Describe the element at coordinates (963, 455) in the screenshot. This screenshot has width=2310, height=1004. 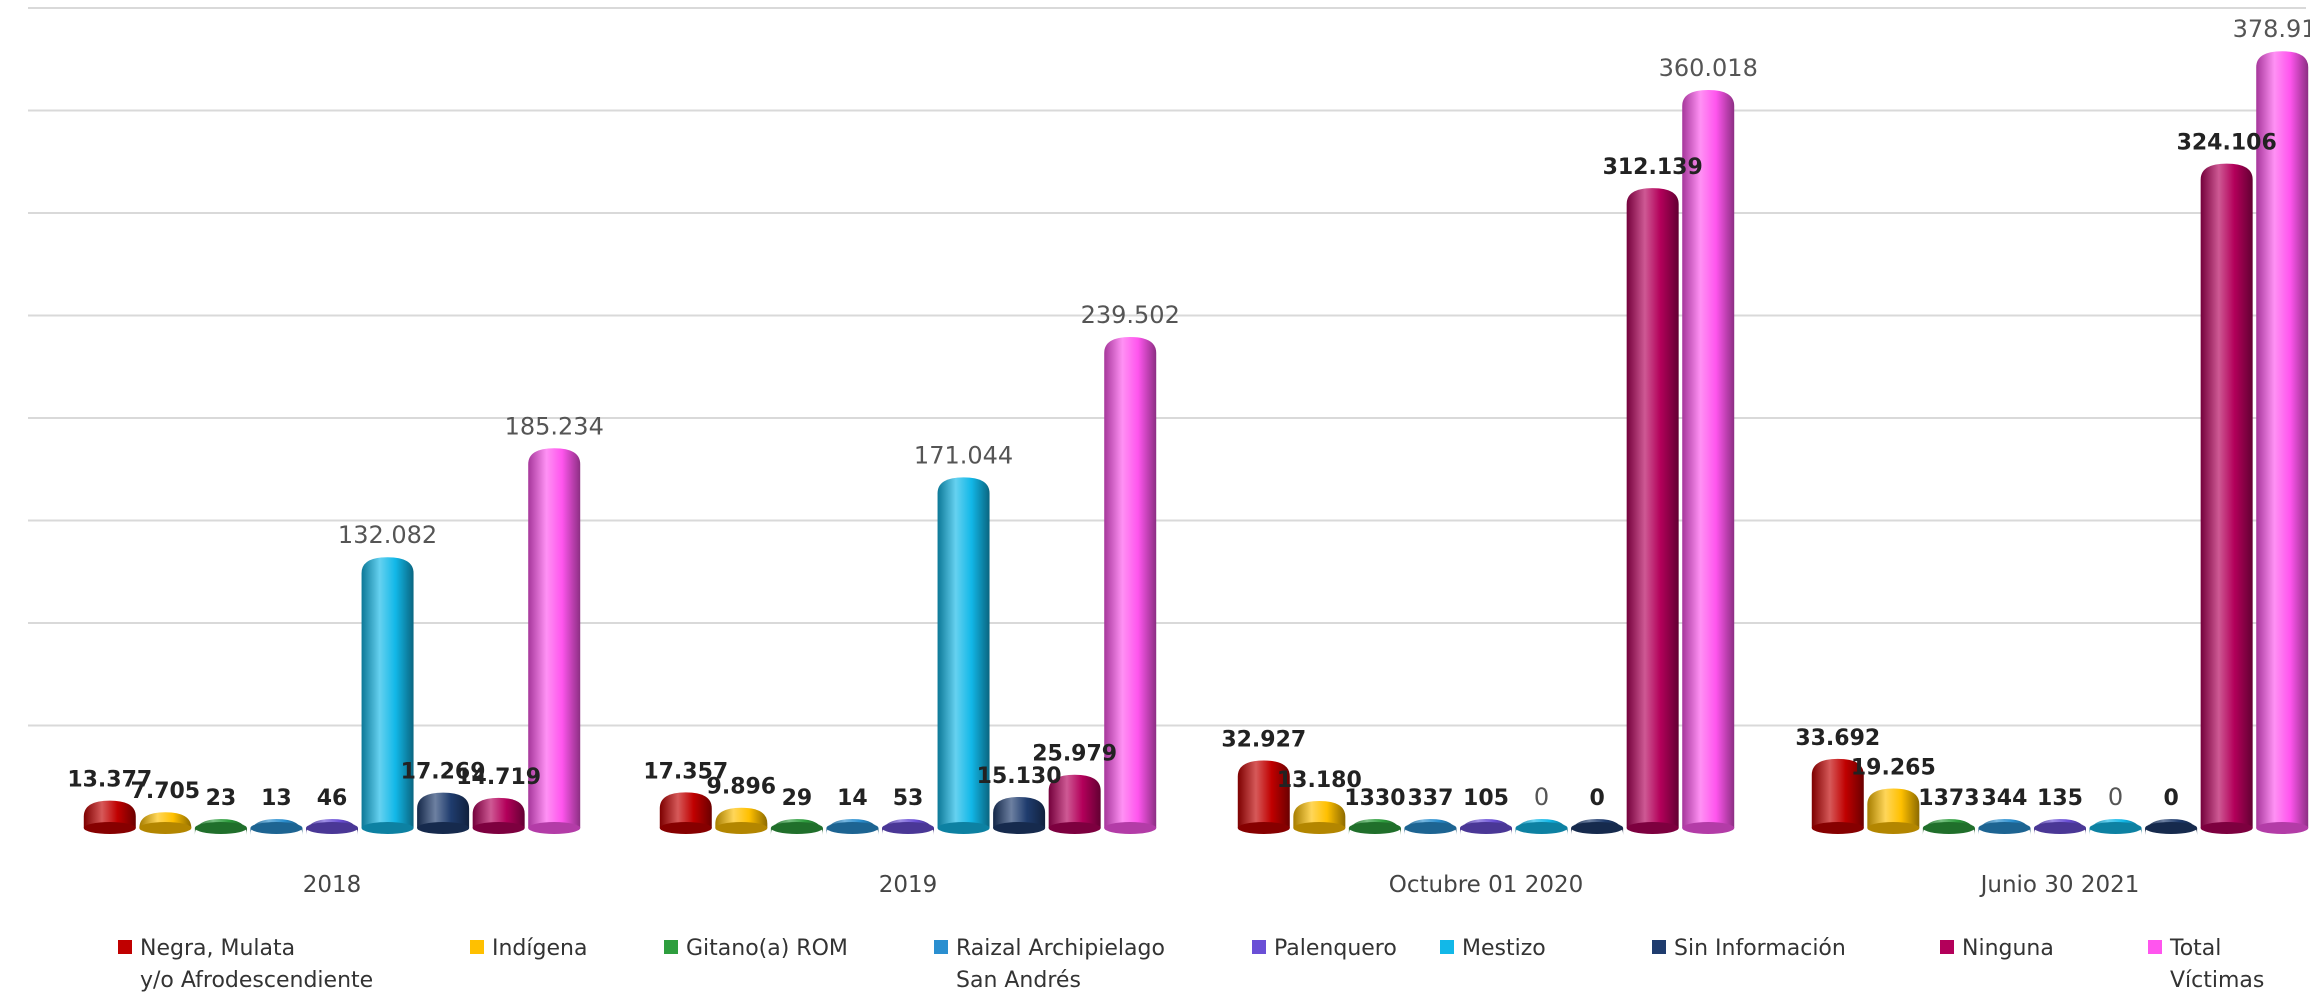
I see `data-label-5-1: 171.044` at that location.